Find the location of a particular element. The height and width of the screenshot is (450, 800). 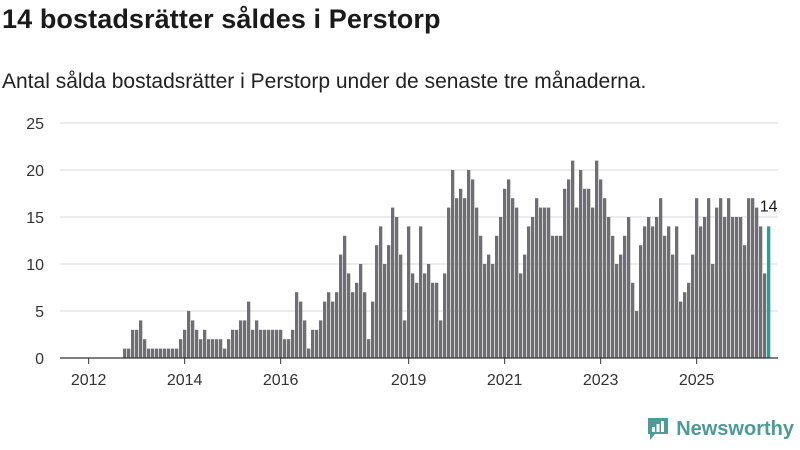

x-tick-label: 2025 is located at coordinates (697, 380).